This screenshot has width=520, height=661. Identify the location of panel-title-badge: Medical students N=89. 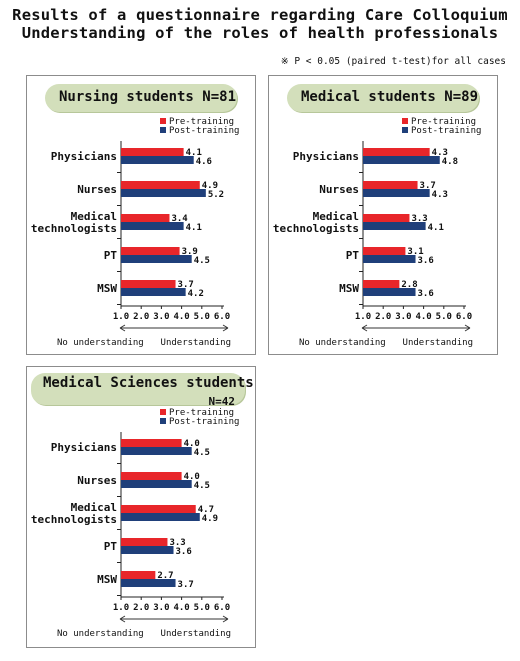
(383, 98).